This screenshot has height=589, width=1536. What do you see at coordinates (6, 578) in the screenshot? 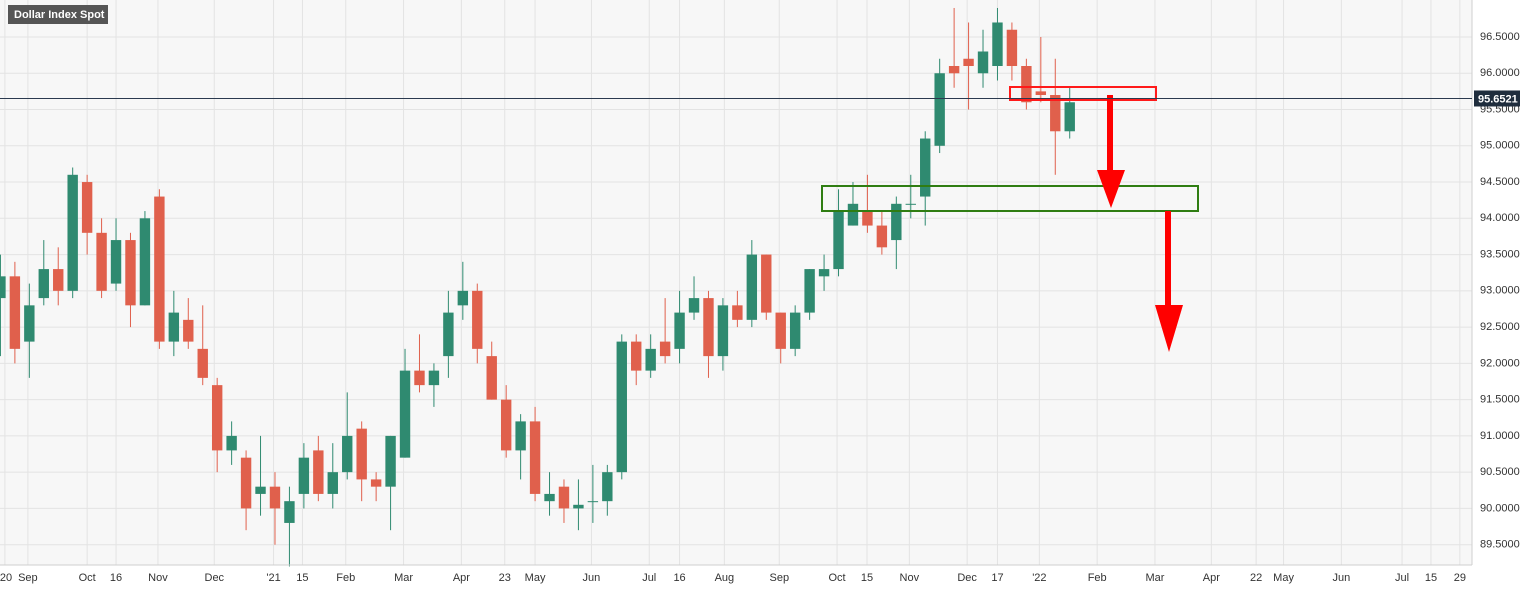
I see `x-tick-label: '20` at bounding box center [6, 578].